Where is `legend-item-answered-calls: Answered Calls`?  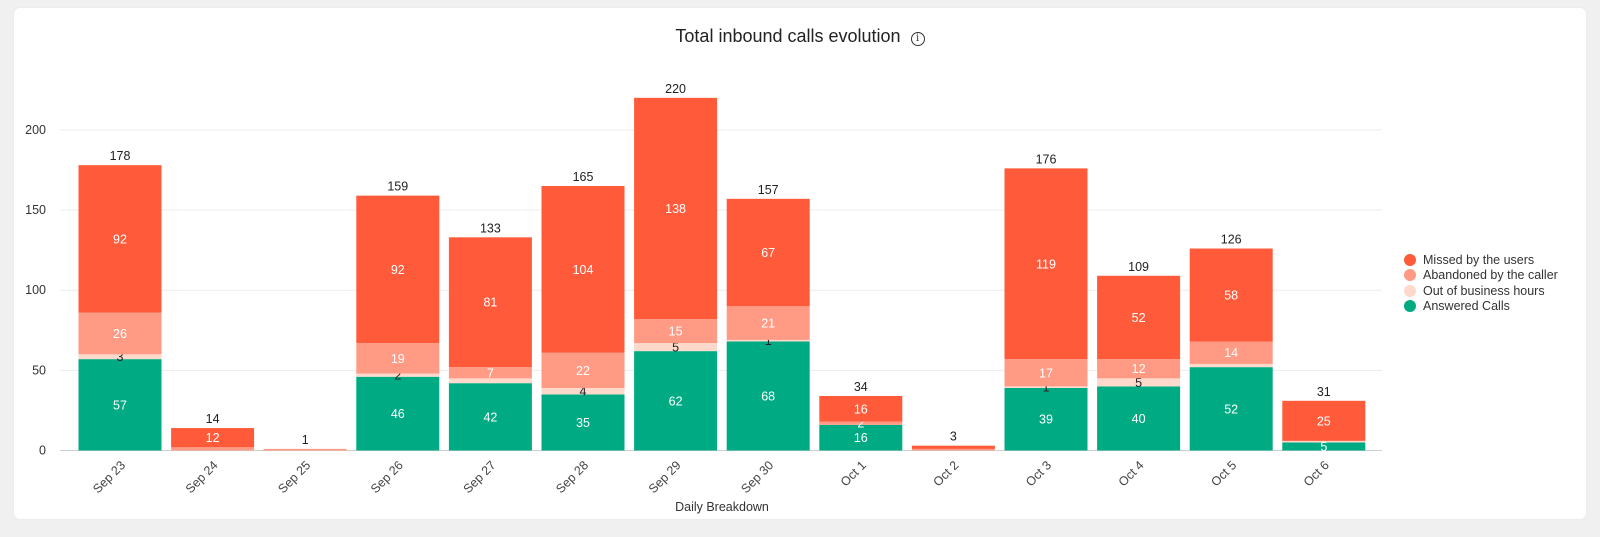
legend-item-answered-calls: Answered Calls is located at coordinates (1481, 307).